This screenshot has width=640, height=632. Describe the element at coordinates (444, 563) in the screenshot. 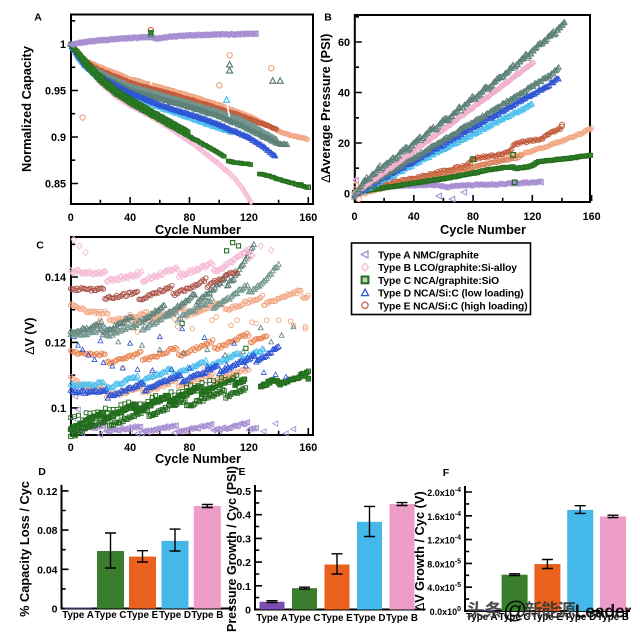

I see `svg-text: 8.0x10⁻⁵` at that location.